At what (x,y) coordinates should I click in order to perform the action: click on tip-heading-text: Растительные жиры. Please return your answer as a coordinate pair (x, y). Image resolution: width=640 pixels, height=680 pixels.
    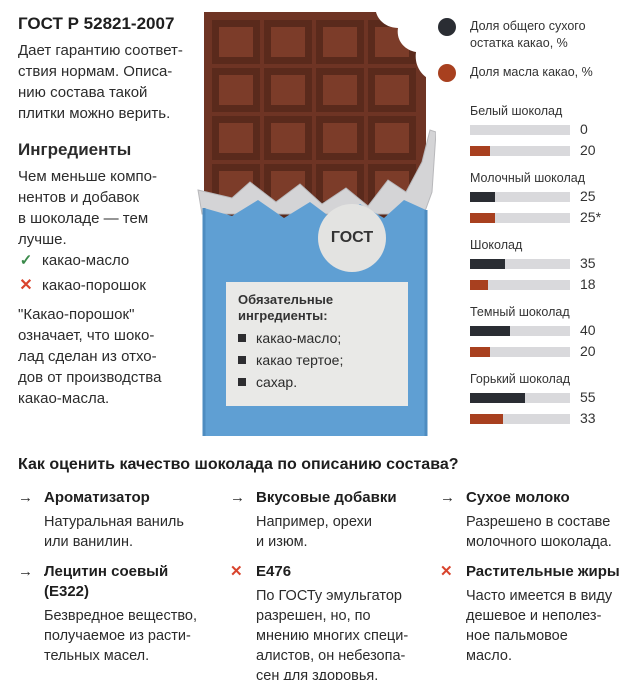
    Looking at the image, I should click on (543, 572).